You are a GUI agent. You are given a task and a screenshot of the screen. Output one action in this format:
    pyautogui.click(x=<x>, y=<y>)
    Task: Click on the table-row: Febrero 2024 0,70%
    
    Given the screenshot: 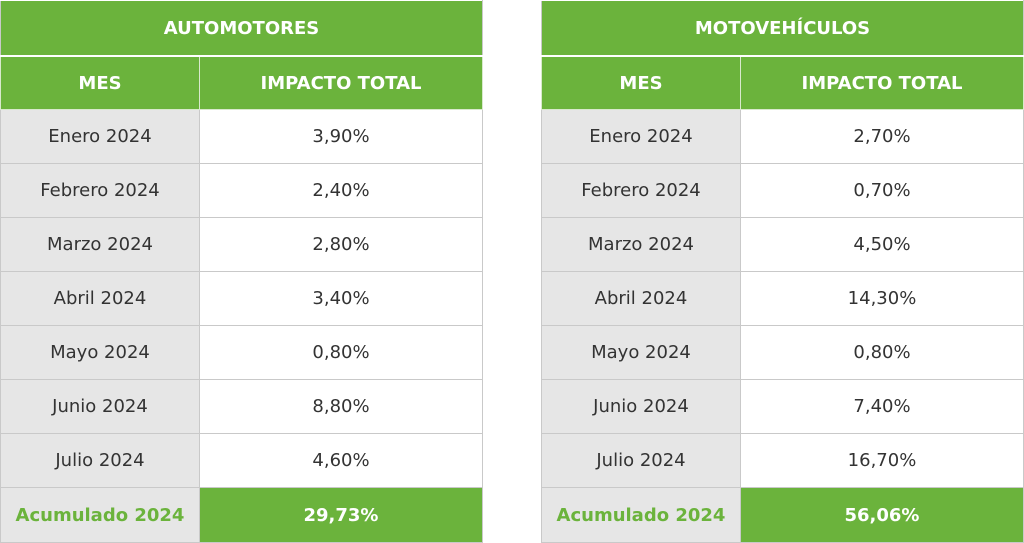 What is the action you would take?
    pyautogui.click(x=782, y=190)
    